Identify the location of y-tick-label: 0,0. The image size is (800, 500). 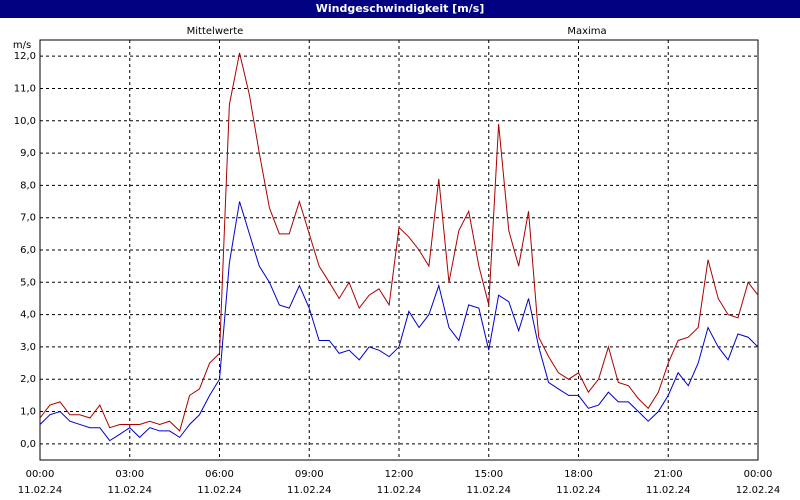
(28, 444).